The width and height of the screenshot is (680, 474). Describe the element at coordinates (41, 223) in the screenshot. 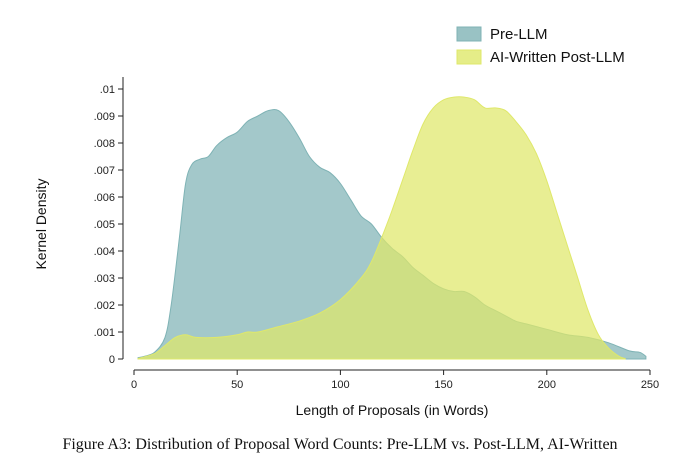

I see `y-axis-title: Kernel Density` at that location.